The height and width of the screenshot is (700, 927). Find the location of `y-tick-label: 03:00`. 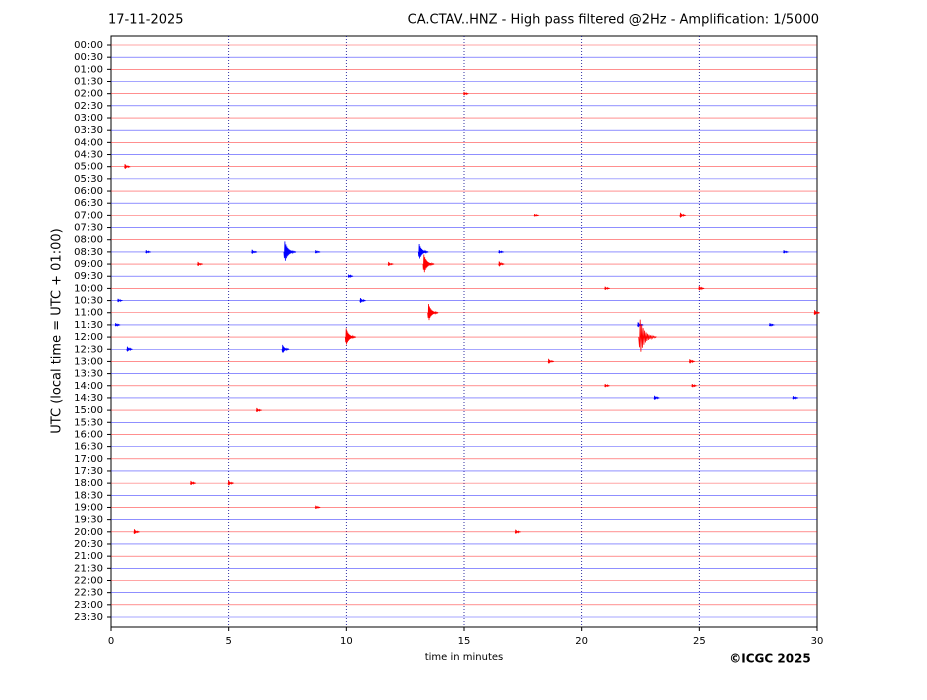

y-tick-label: 03:00 is located at coordinates (88, 118).